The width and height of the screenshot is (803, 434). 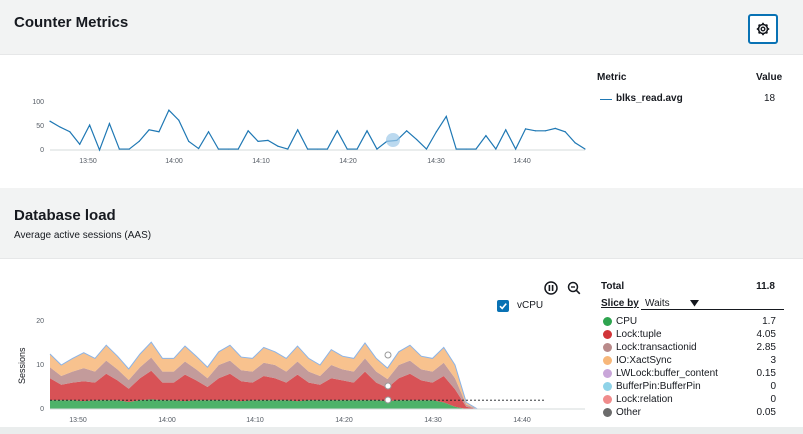 I want to click on y-tick-label: 100, so click(x=38, y=102).